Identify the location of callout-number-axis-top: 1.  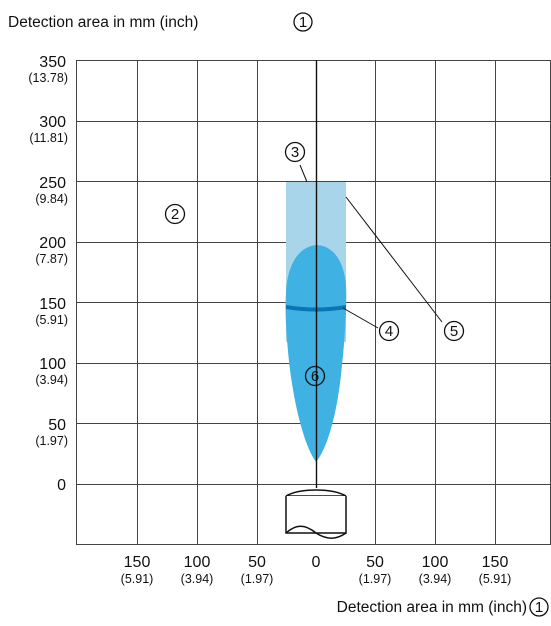
(303, 22).